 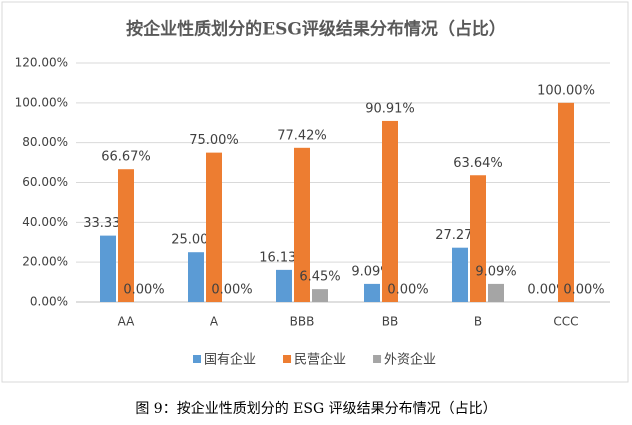 What do you see at coordinates (41, 102) in the screenshot?
I see `y-tick-label: 100.00%` at bounding box center [41, 102].